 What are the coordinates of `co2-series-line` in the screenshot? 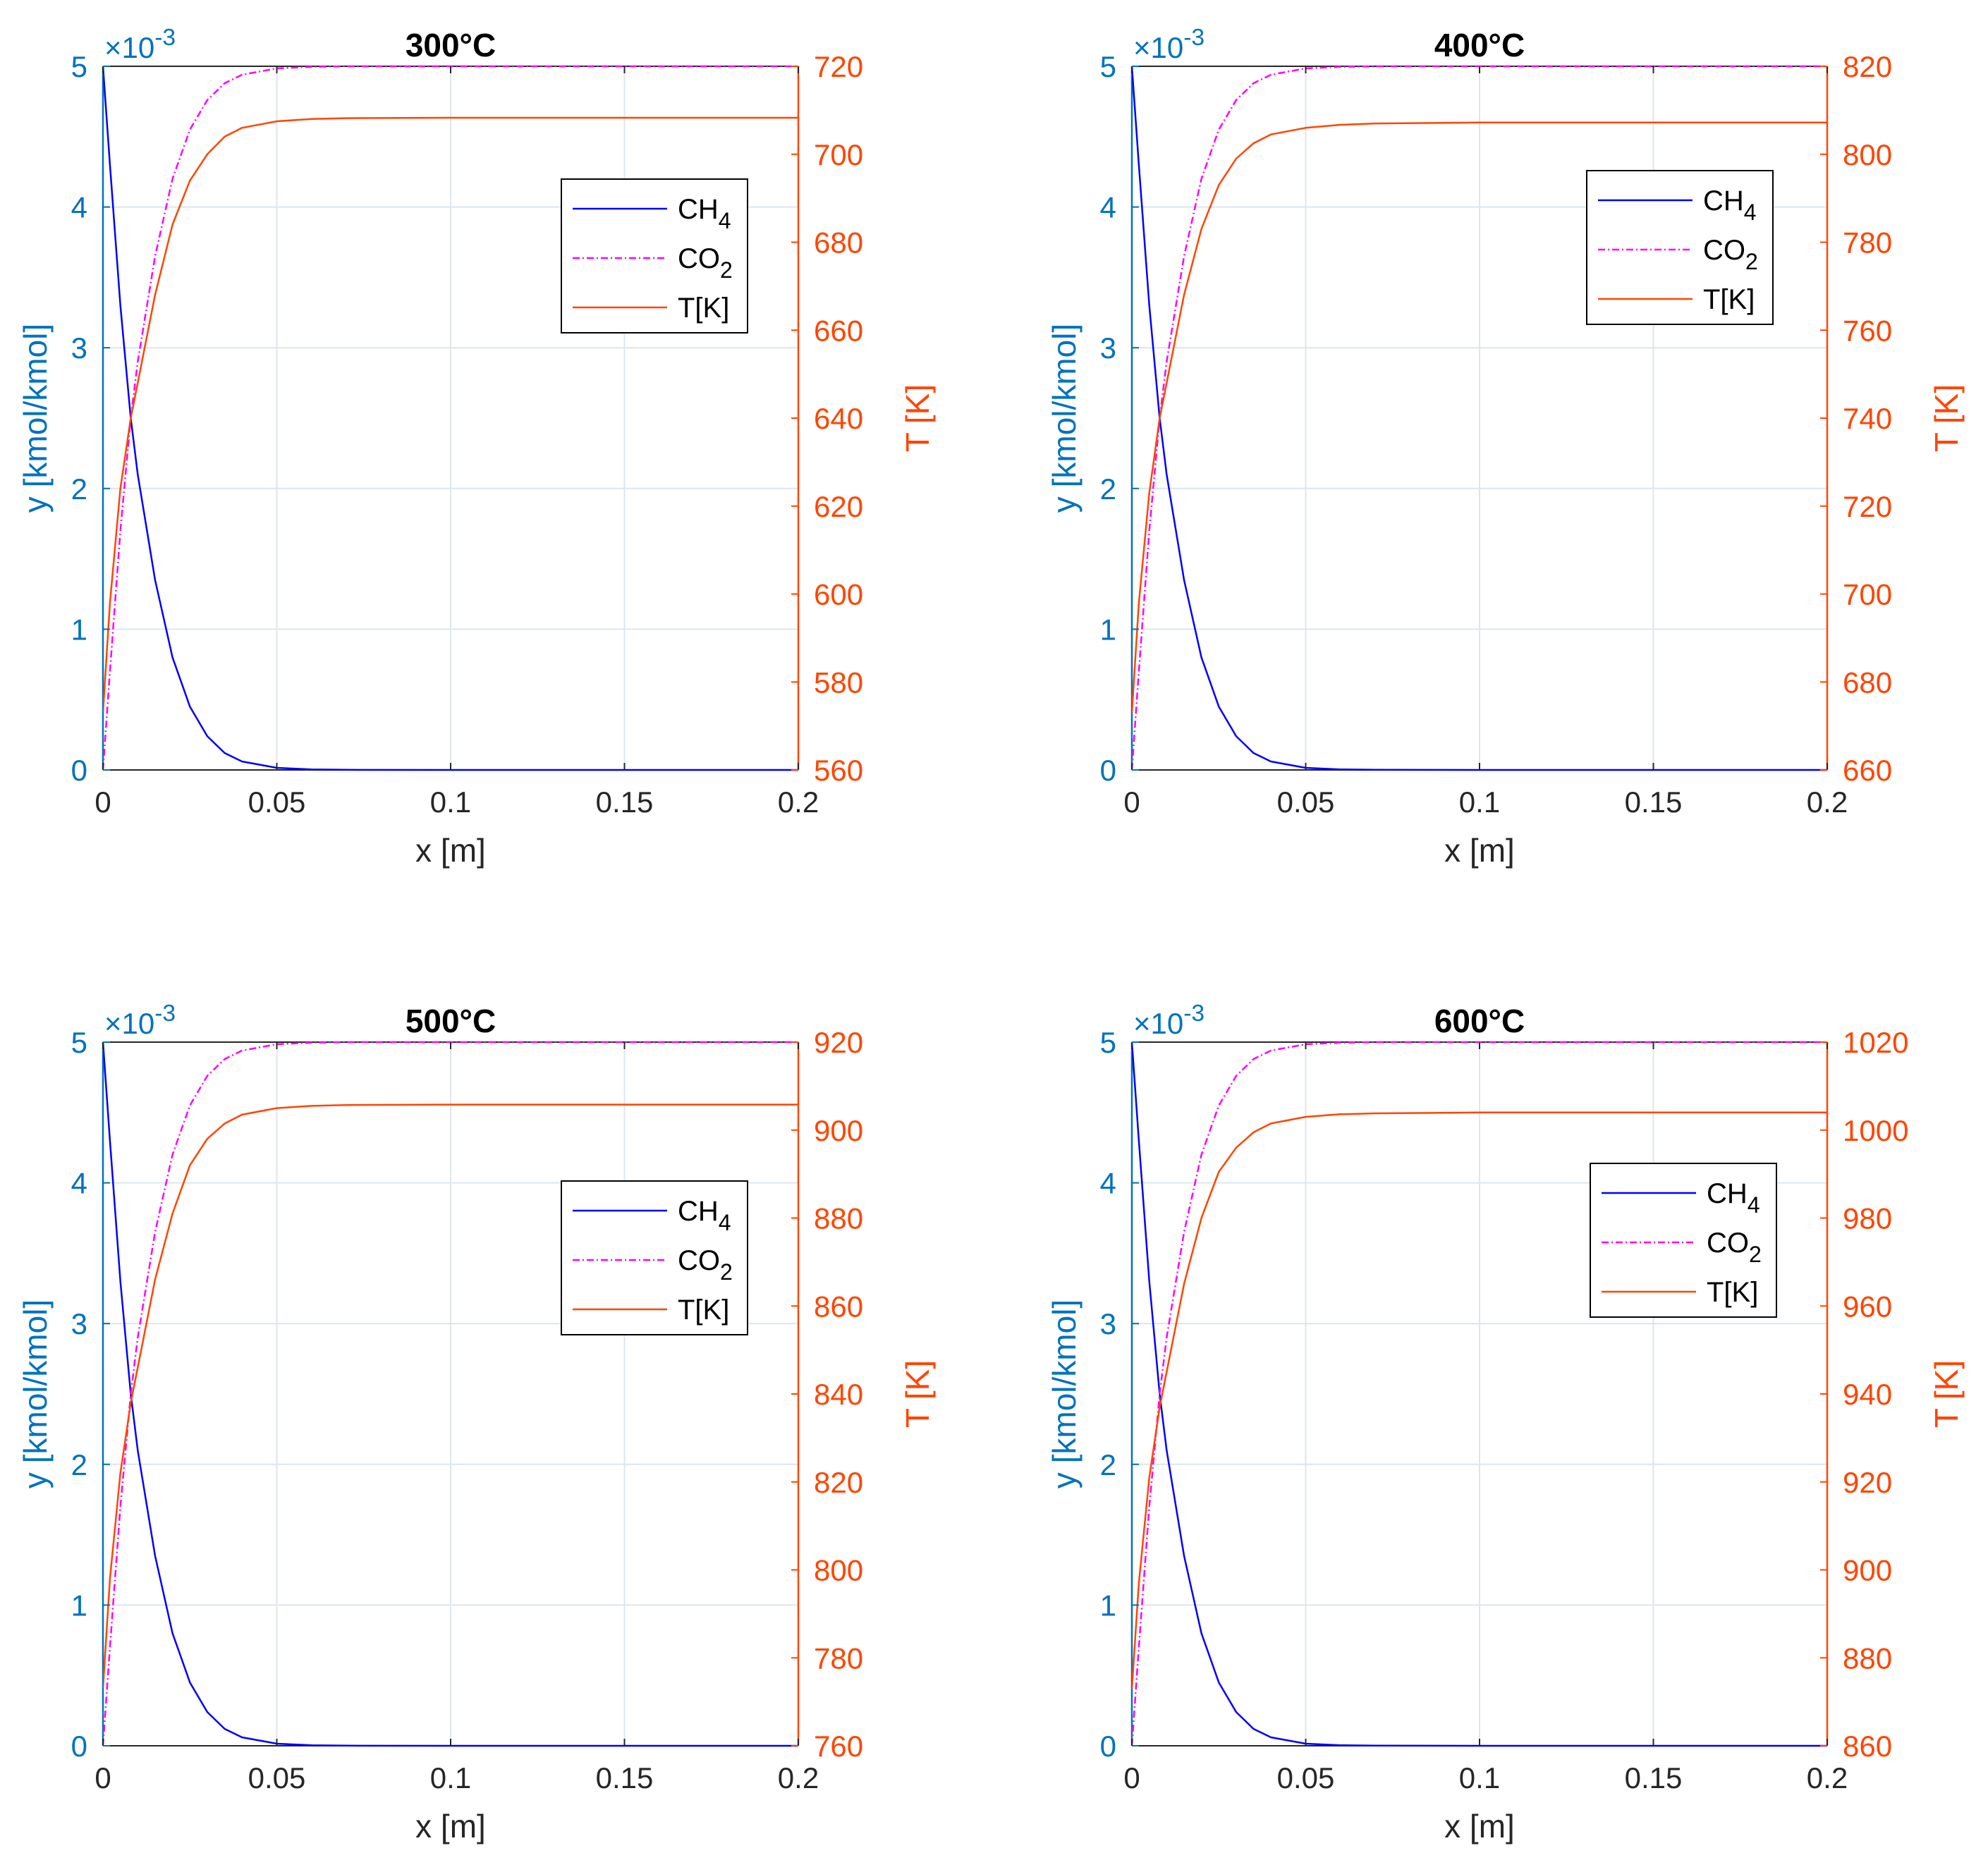 It's located at (1479, 418).